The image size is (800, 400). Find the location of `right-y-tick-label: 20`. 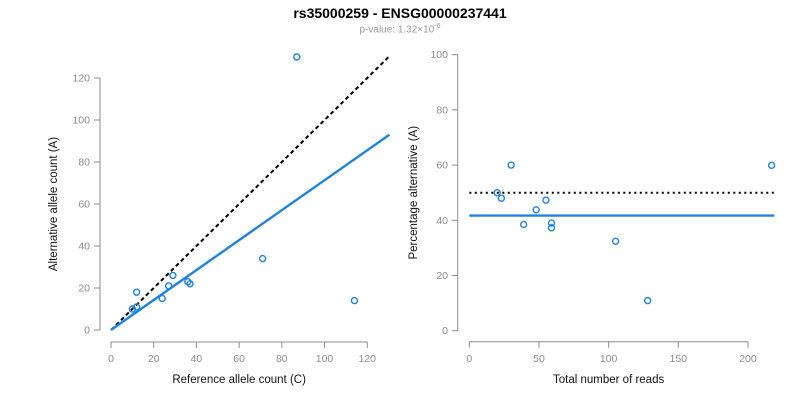

right-y-tick-label: 20 is located at coordinates (442, 276).